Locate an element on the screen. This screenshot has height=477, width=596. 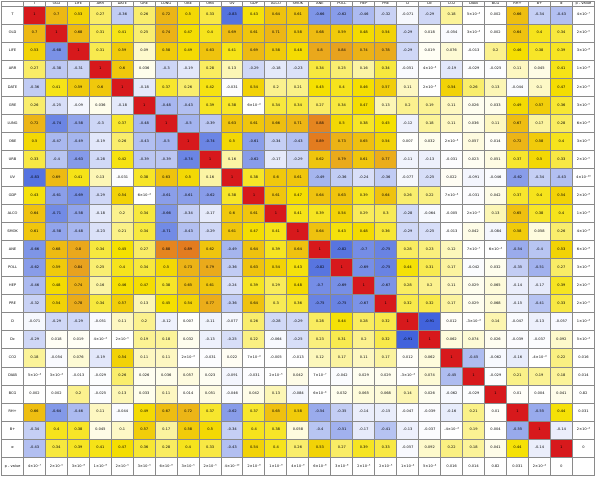
heatmap-cell: 0.43 is located at coordinates (298, 268).